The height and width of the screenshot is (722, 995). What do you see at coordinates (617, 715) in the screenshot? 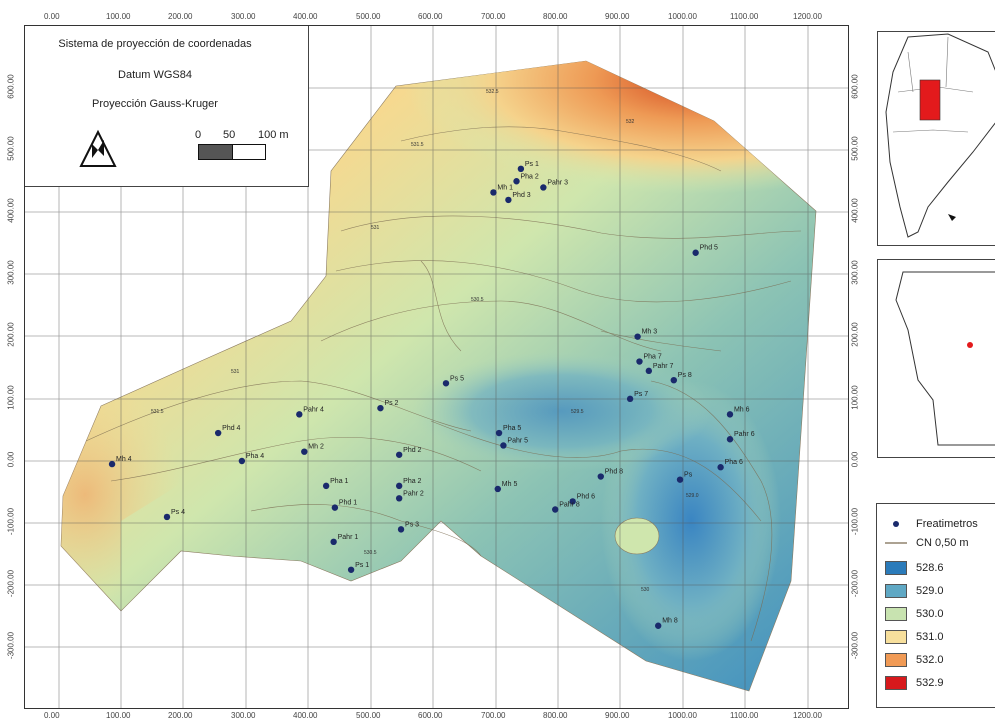
I see `x-tick-label-bottom: 900.00` at bounding box center [617, 715].